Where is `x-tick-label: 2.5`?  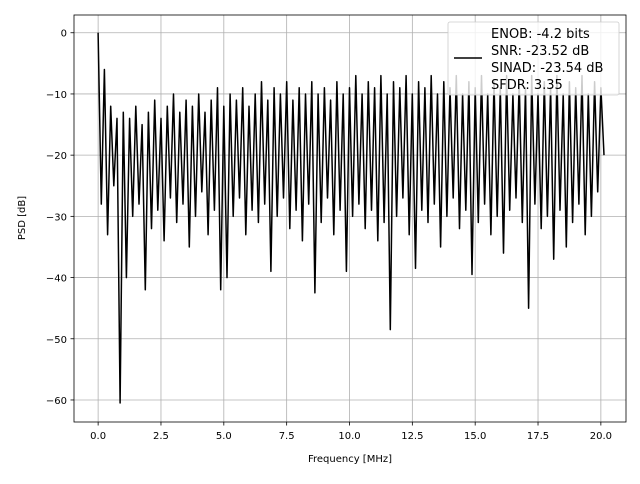 x-tick-label: 2.5 is located at coordinates (161, 436).